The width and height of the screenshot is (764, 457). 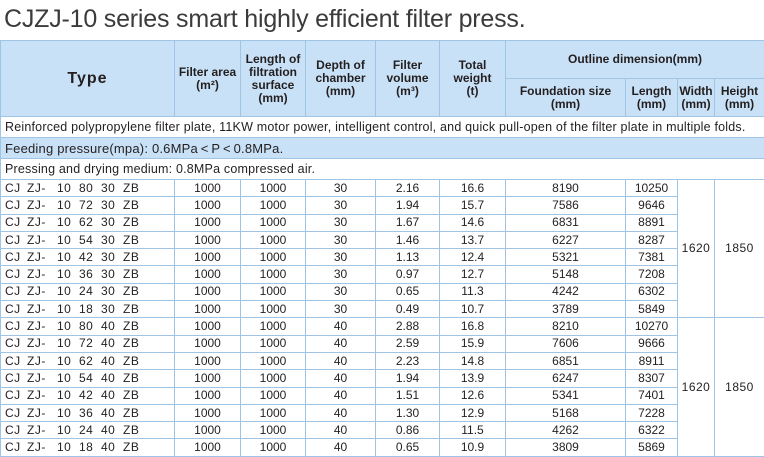 I want to click on header-weight-unit: (t), so click(x=472, y=91).